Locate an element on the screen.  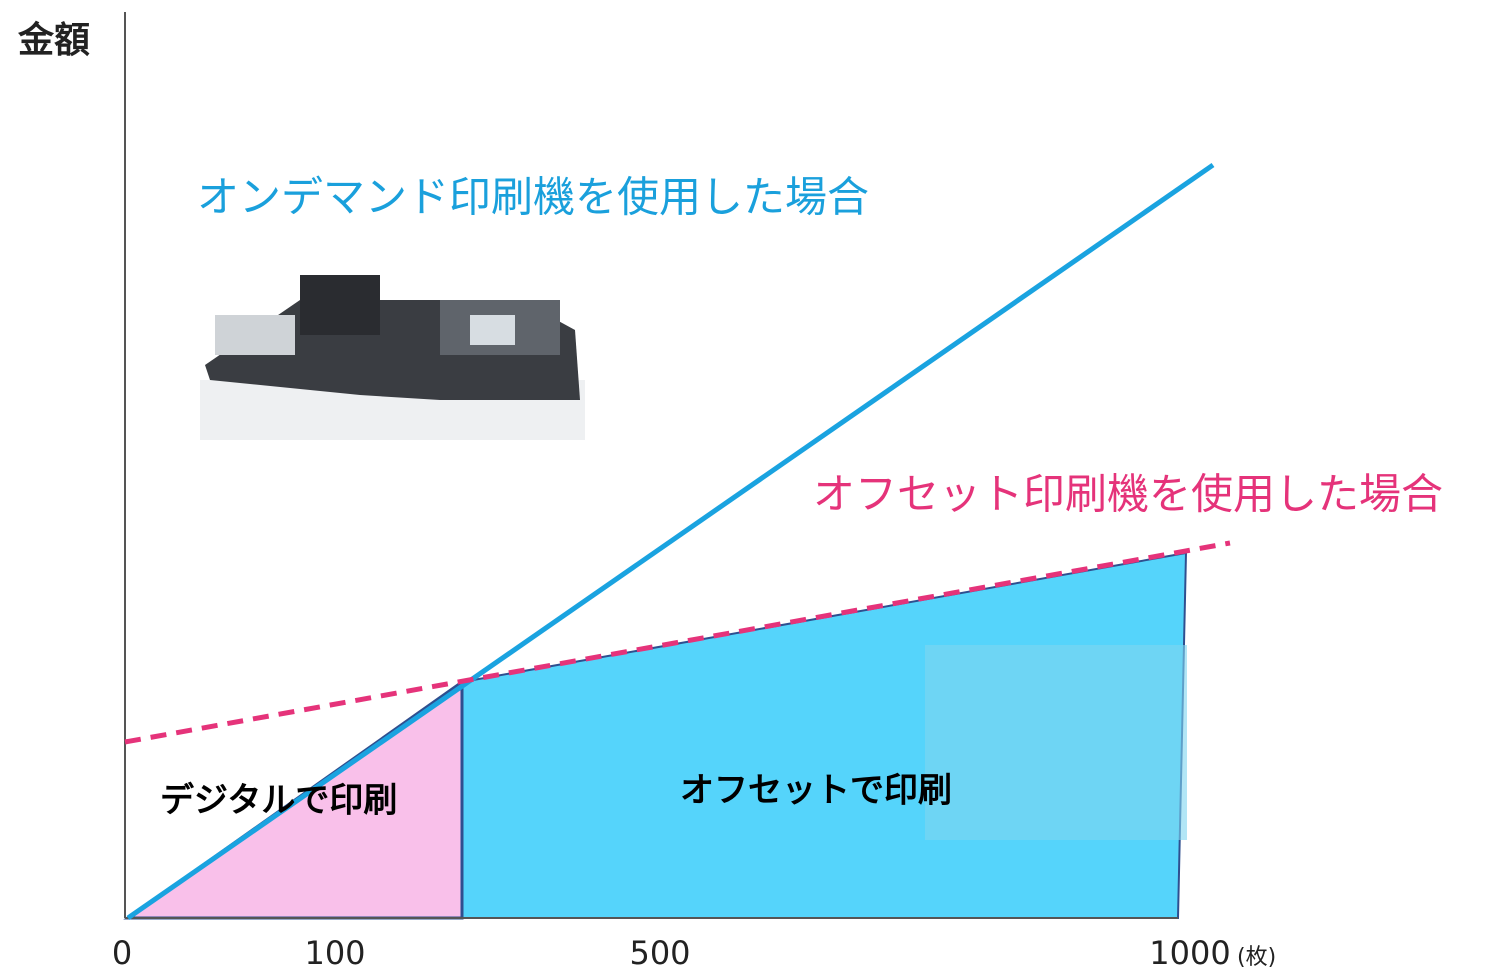
region-label: オフセットで印刷 is located at coordinates (816, 791).